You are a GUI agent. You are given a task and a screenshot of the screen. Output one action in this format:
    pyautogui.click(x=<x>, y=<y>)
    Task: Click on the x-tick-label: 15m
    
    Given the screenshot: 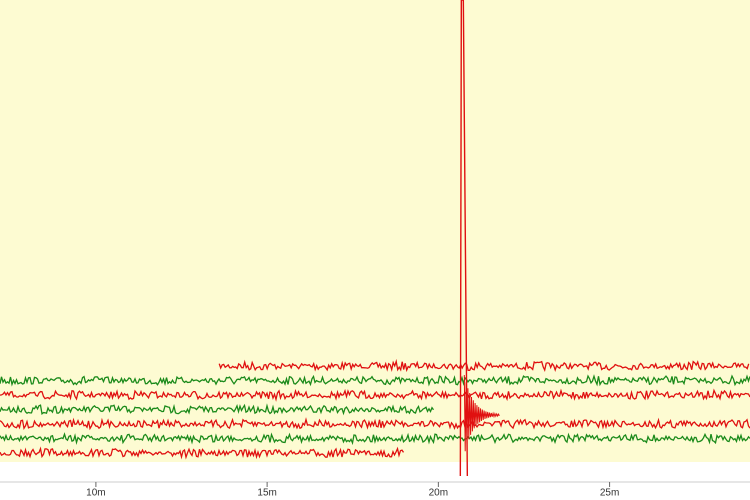 What is the action you would take?
    pyautogui.click(x=266, y=493)
    